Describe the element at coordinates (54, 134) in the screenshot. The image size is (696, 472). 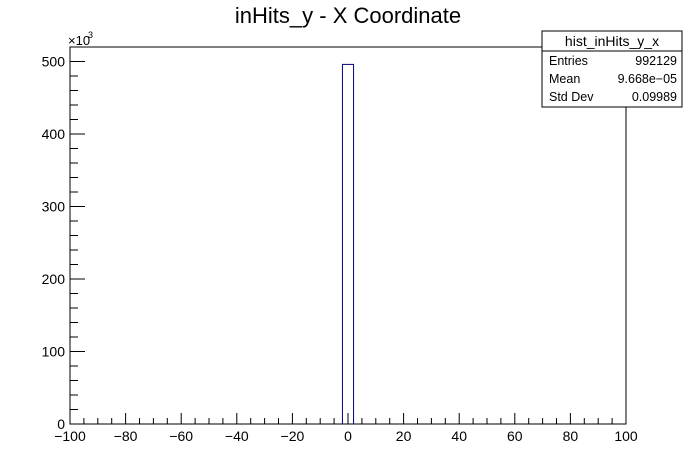
I see `y-tick-label: 400` at that location.